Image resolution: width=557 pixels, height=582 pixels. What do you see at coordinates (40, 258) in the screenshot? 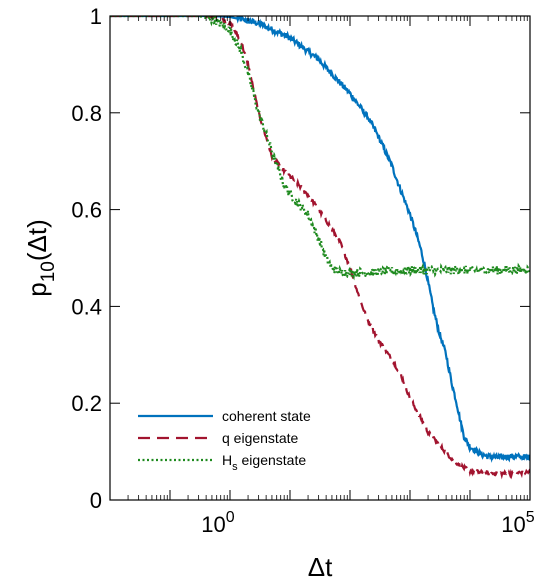
I see `y-axis-label: p10(Δt)` at bounding box center [40, 258].